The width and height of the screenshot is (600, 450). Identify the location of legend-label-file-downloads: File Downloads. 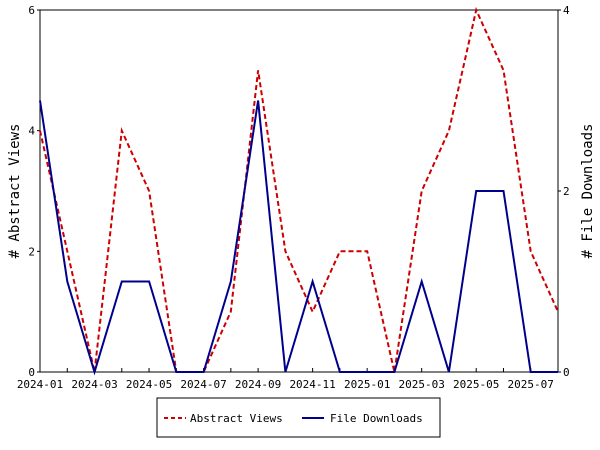
(376, 418).